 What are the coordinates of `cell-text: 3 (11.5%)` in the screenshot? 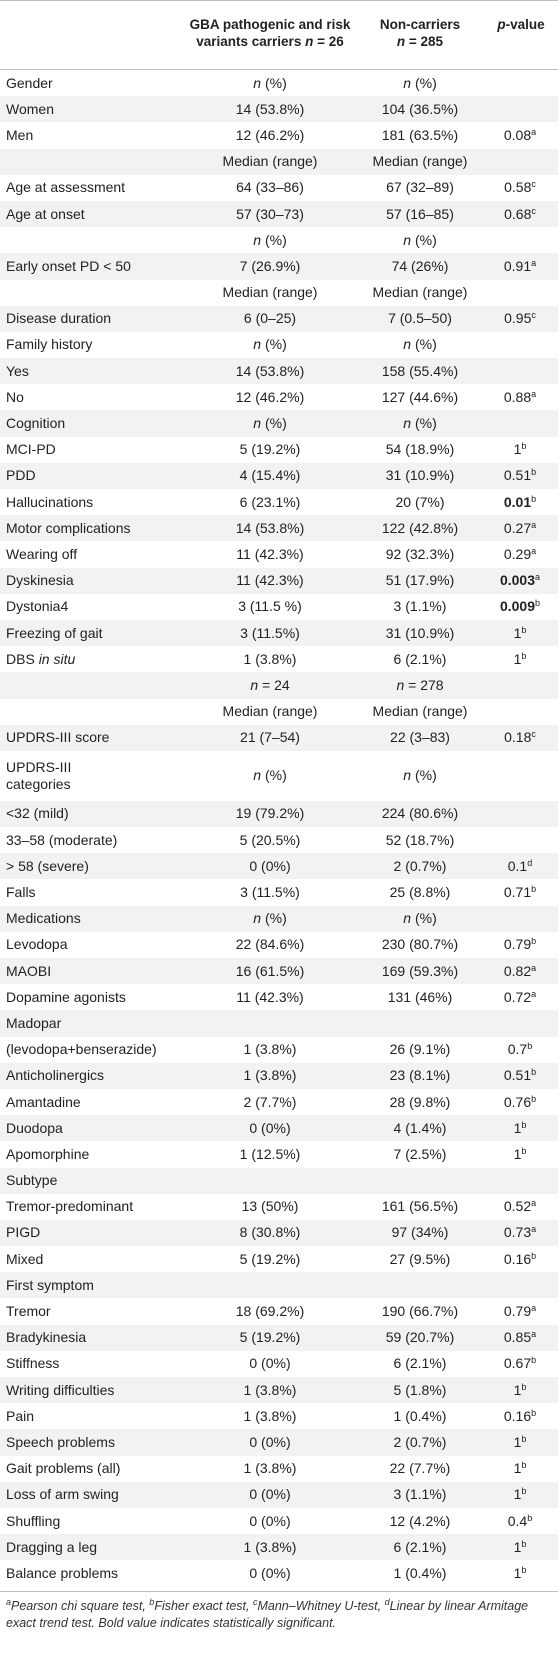 It's located at (270, 632).